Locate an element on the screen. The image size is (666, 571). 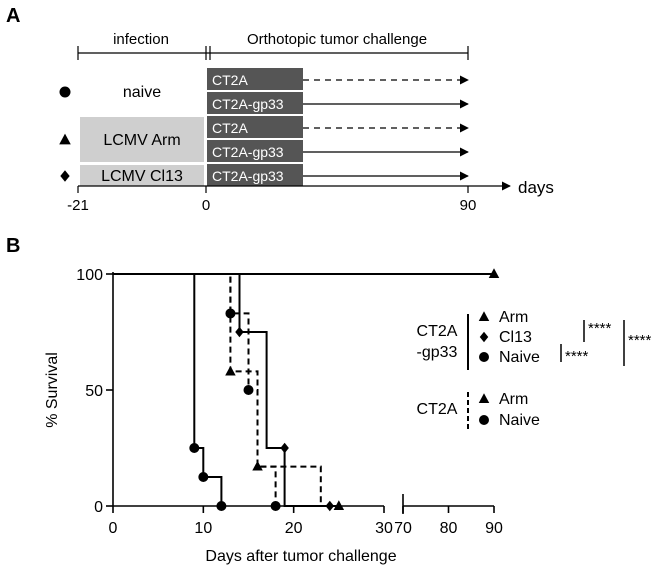
timeline-tick-label: 0 is located at coordinates (206, 205).